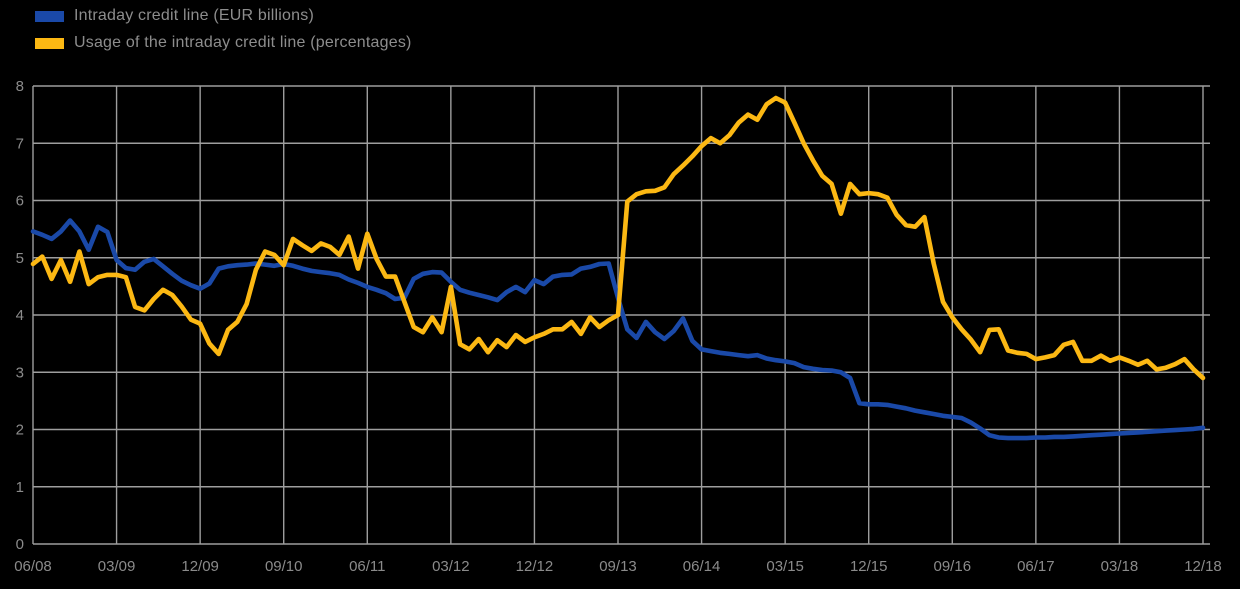 This screenshot has width=1240, height=589. What do you see at coordinates (20, 258) in the screenshot?
I see `y-tick-label: 5` at bounding box center [20, 258].